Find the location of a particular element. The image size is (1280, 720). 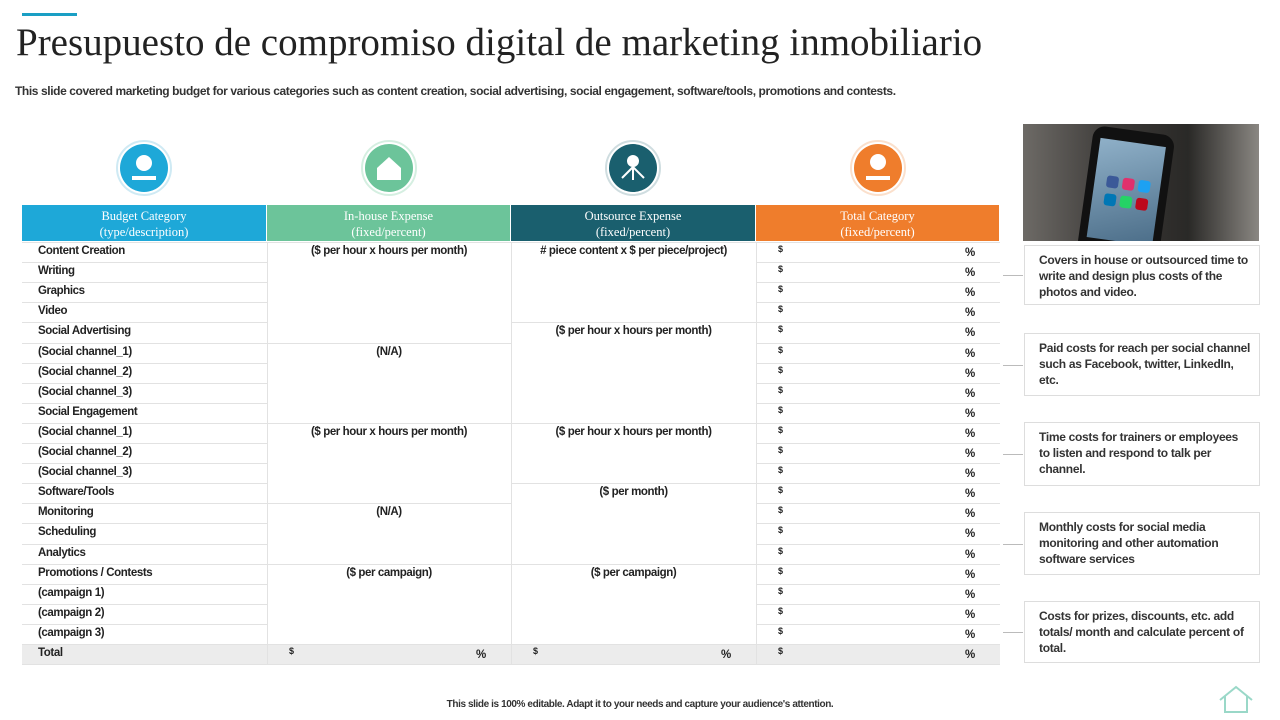

header-title: Outsource Expense is located at coordinates (633, 216).